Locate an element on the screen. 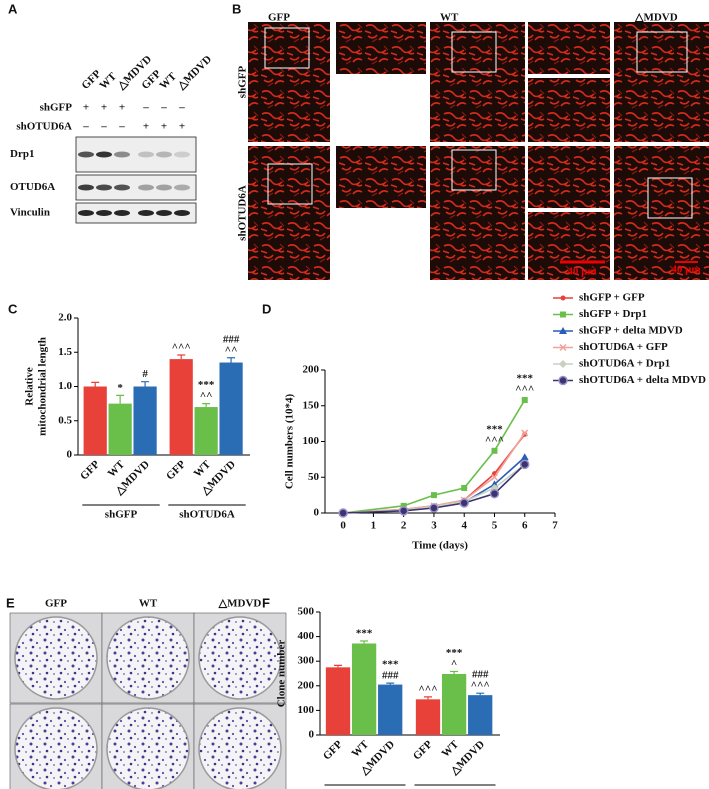 The width and height of the screenshot is (709, 789). y-axis-label: Cell numbers (10*4) is located at coordinates (290, 442).